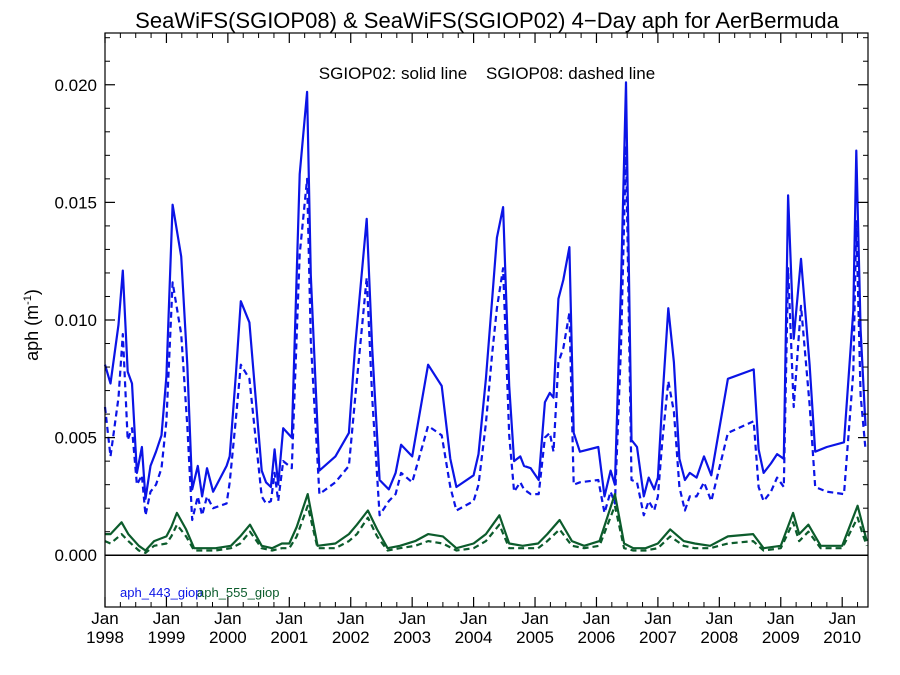 The height and width of the screenshot is (675, 900). Describe the element at coordinates (486, 529) in the screenshot. I see `series-line-aph_555_giop-dashed` at that location.